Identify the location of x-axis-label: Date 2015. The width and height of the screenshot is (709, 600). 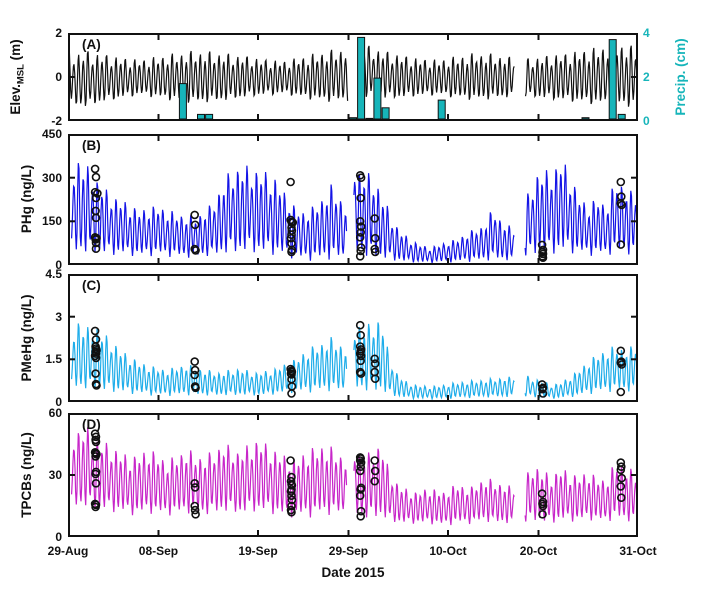
(353, 572).